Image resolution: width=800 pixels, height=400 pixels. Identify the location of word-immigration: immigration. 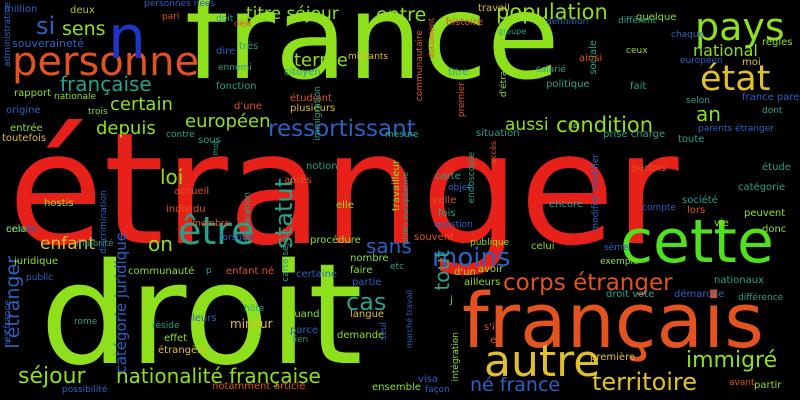
(318, 113).